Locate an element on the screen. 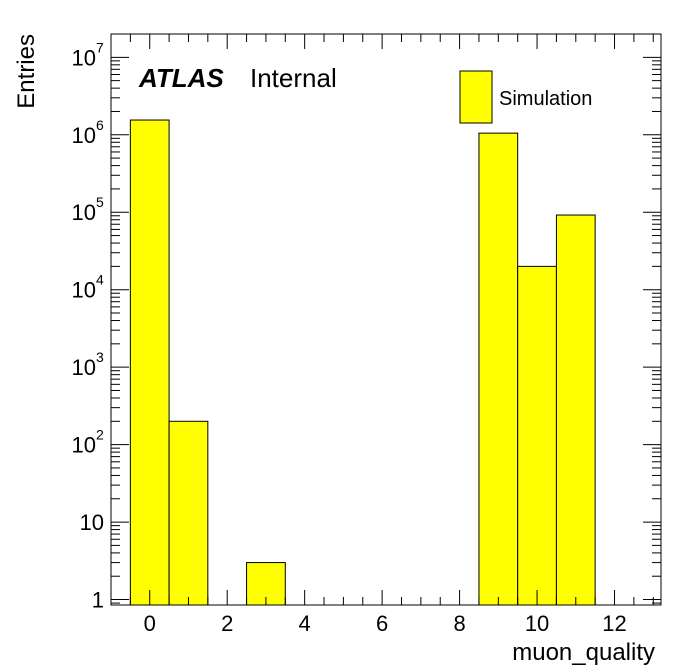 This screenshot has width=696, height=672. x-tick-label: 0 is located at coordinates (150, 623).